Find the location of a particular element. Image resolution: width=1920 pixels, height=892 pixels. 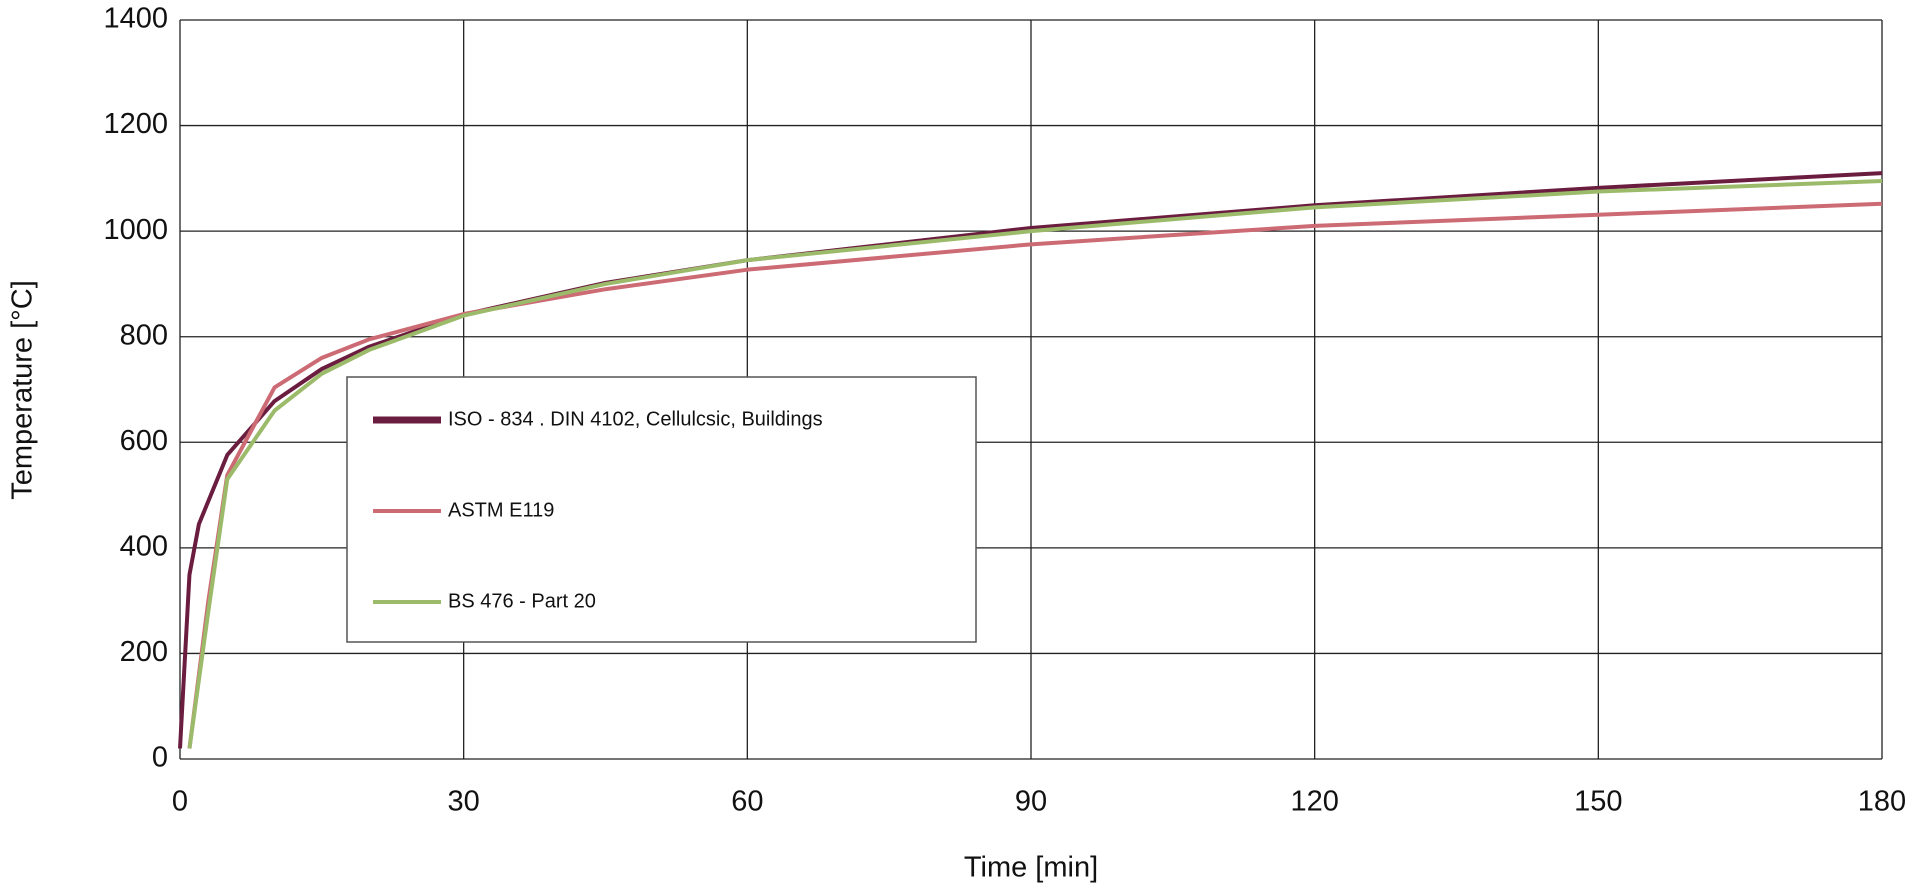

x-tick-label: 60 is located at coordinates (747, 802).